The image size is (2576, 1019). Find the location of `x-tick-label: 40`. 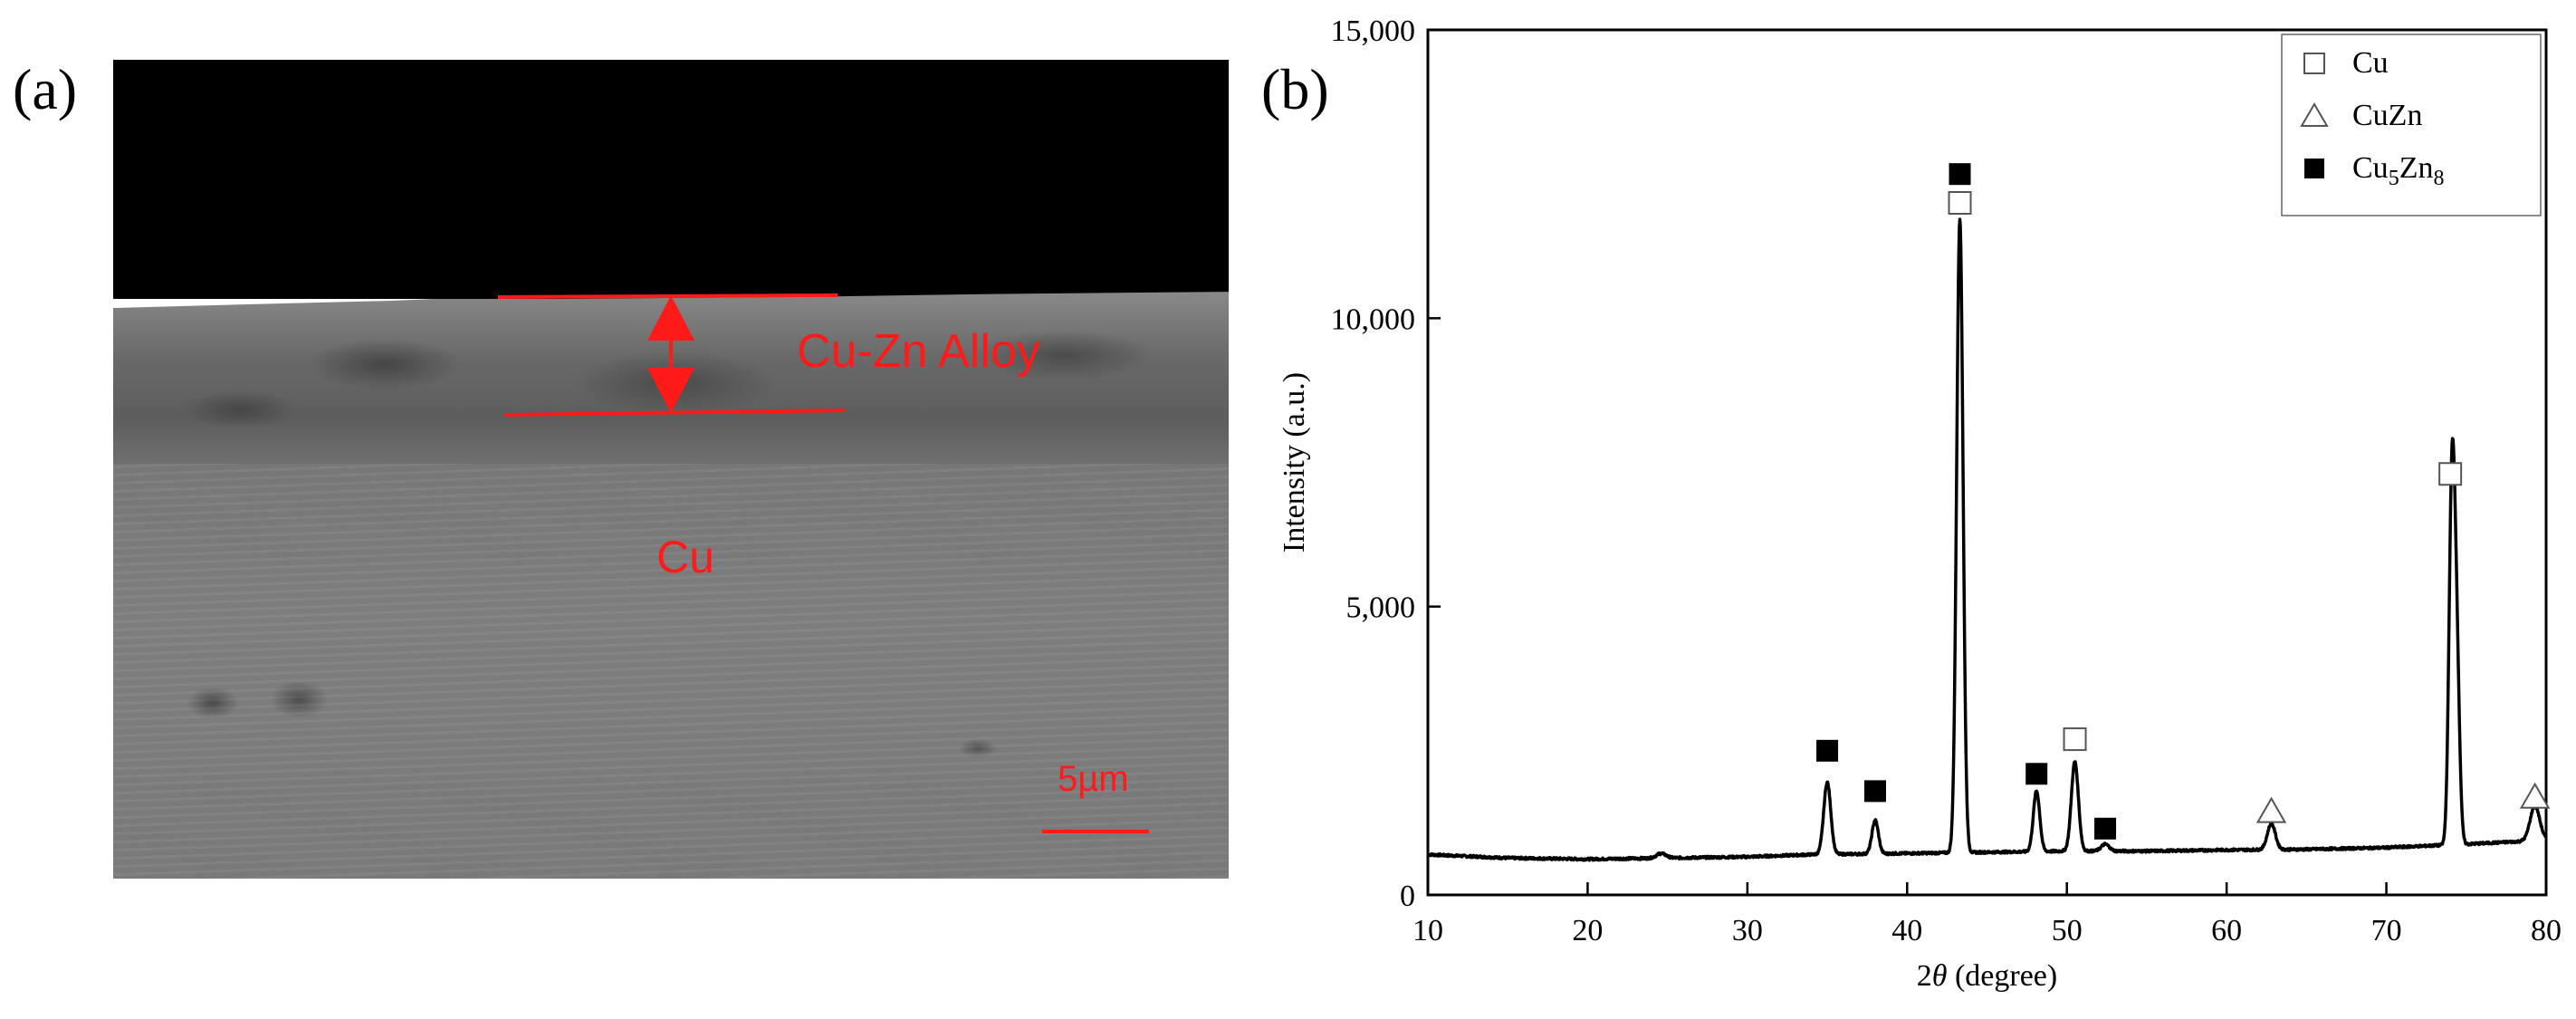

x-tick-label: 40 is located at coordinates (1906, 931).